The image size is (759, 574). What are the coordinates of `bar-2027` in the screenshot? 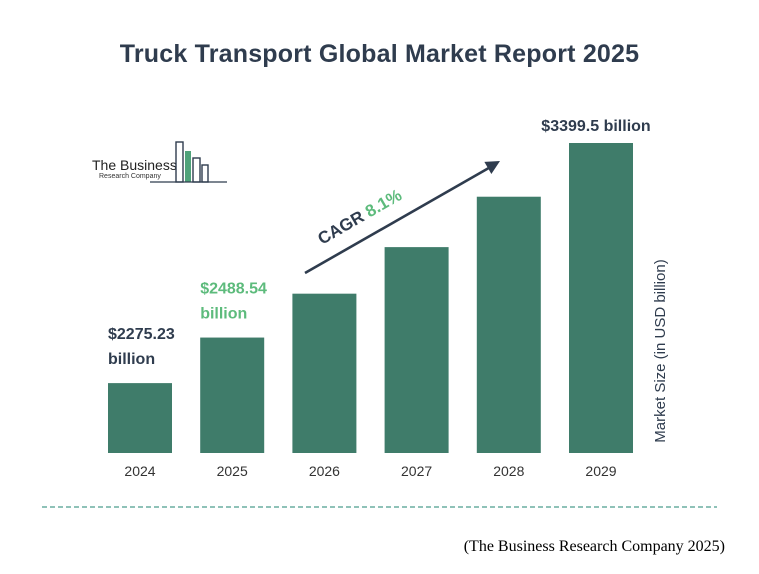 It's located at (416, 350).